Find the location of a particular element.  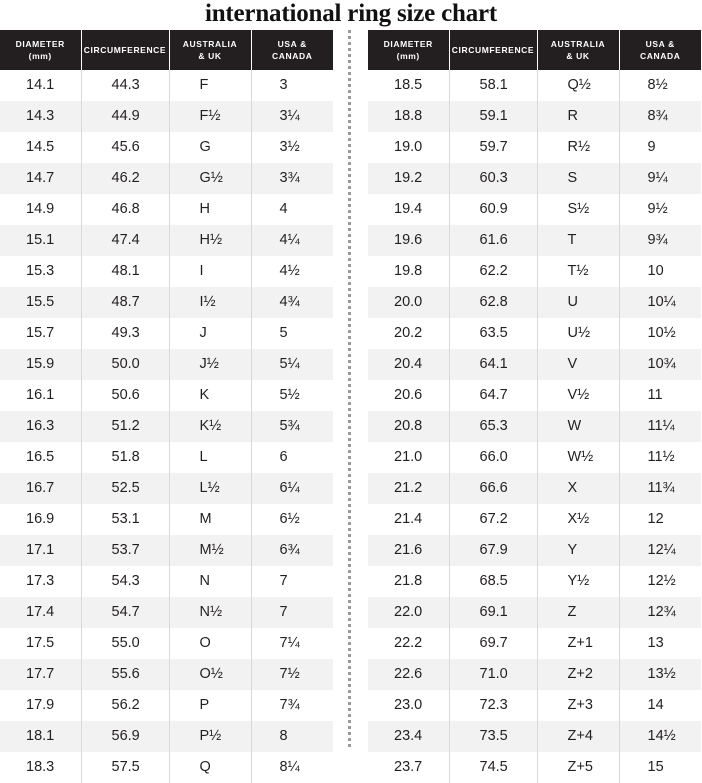

cell-diameter: 20.6 is located at coordinates (409, 395).